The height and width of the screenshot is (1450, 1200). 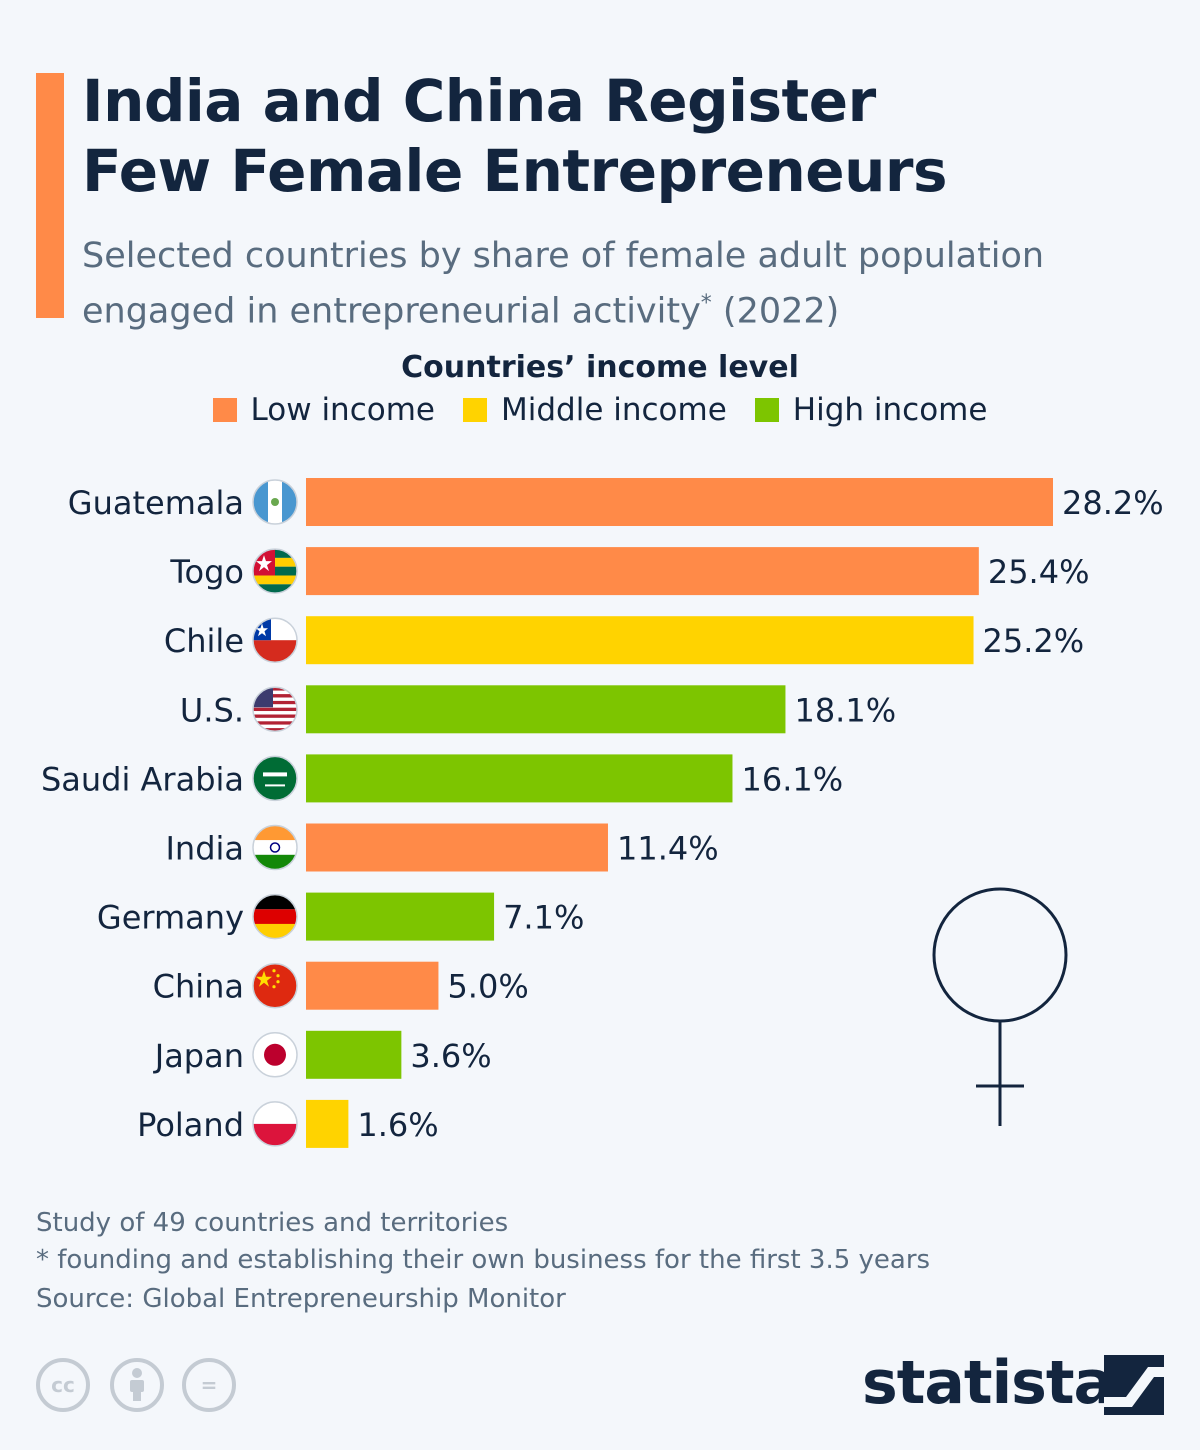 What do you see at coordinates (275, 916) in the screenshot?
I see `germany-flag-icon` at bounding box center [275, 916].